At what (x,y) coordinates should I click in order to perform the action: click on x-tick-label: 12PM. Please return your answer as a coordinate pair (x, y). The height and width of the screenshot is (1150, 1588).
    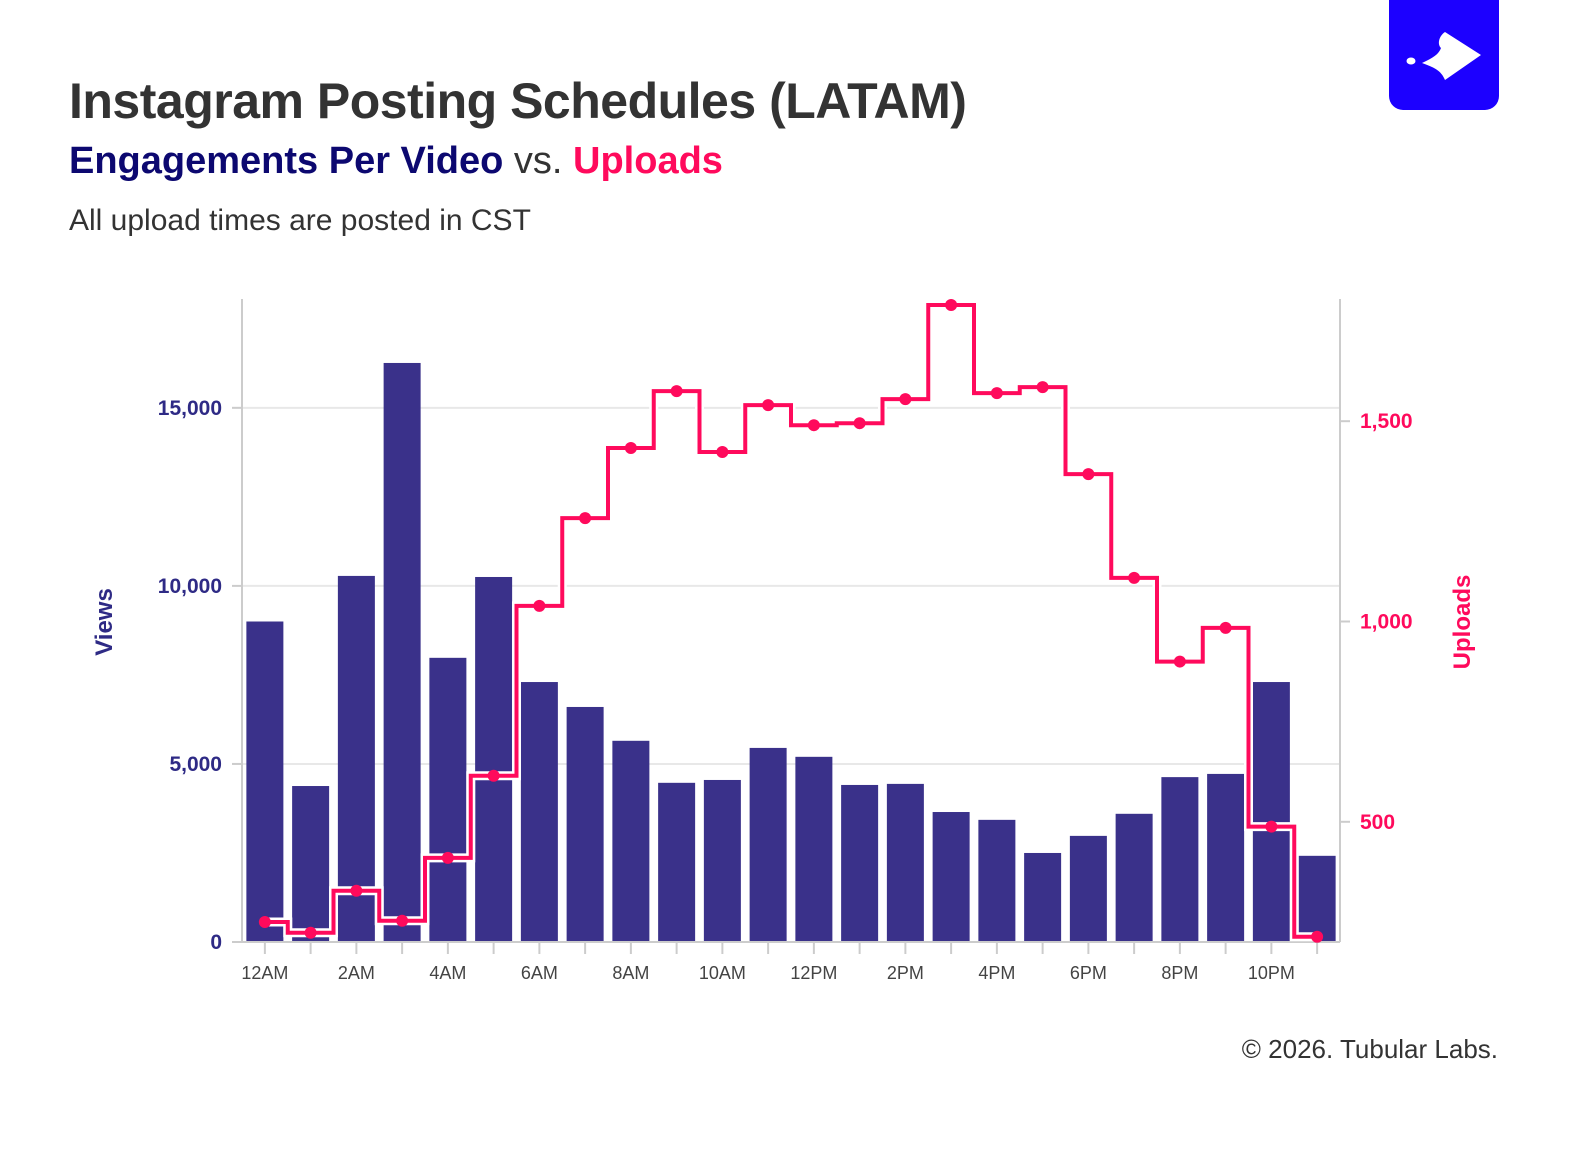
    Looking at the image, I should click on (813, 973).